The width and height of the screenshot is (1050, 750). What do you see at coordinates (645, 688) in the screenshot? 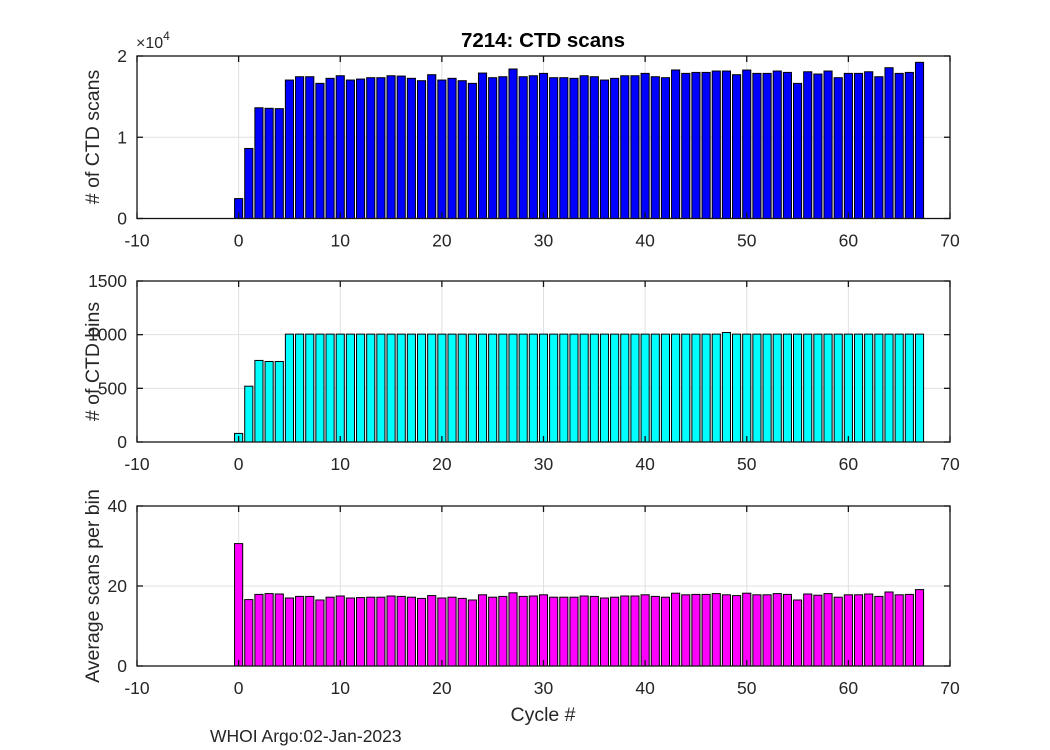
I see `x-tick-label: 40` at bounding box center [645, 688].